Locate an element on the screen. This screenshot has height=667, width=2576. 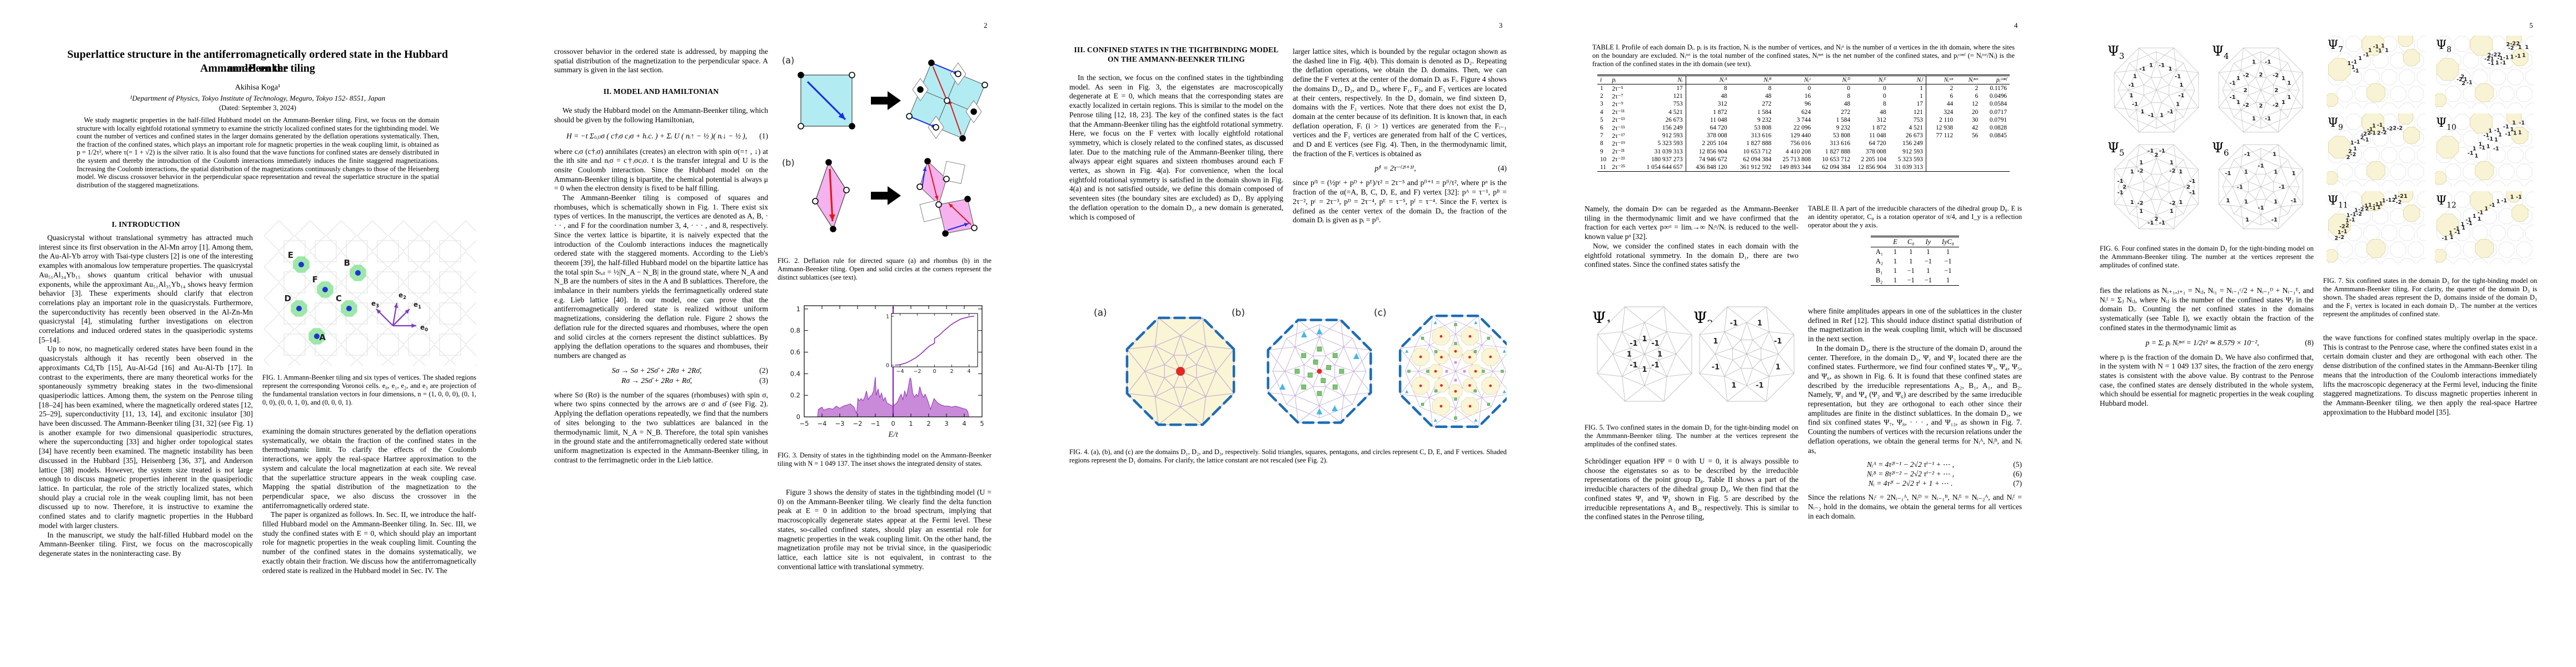
vertex-label-D: D is located at coordinates (288, 298).